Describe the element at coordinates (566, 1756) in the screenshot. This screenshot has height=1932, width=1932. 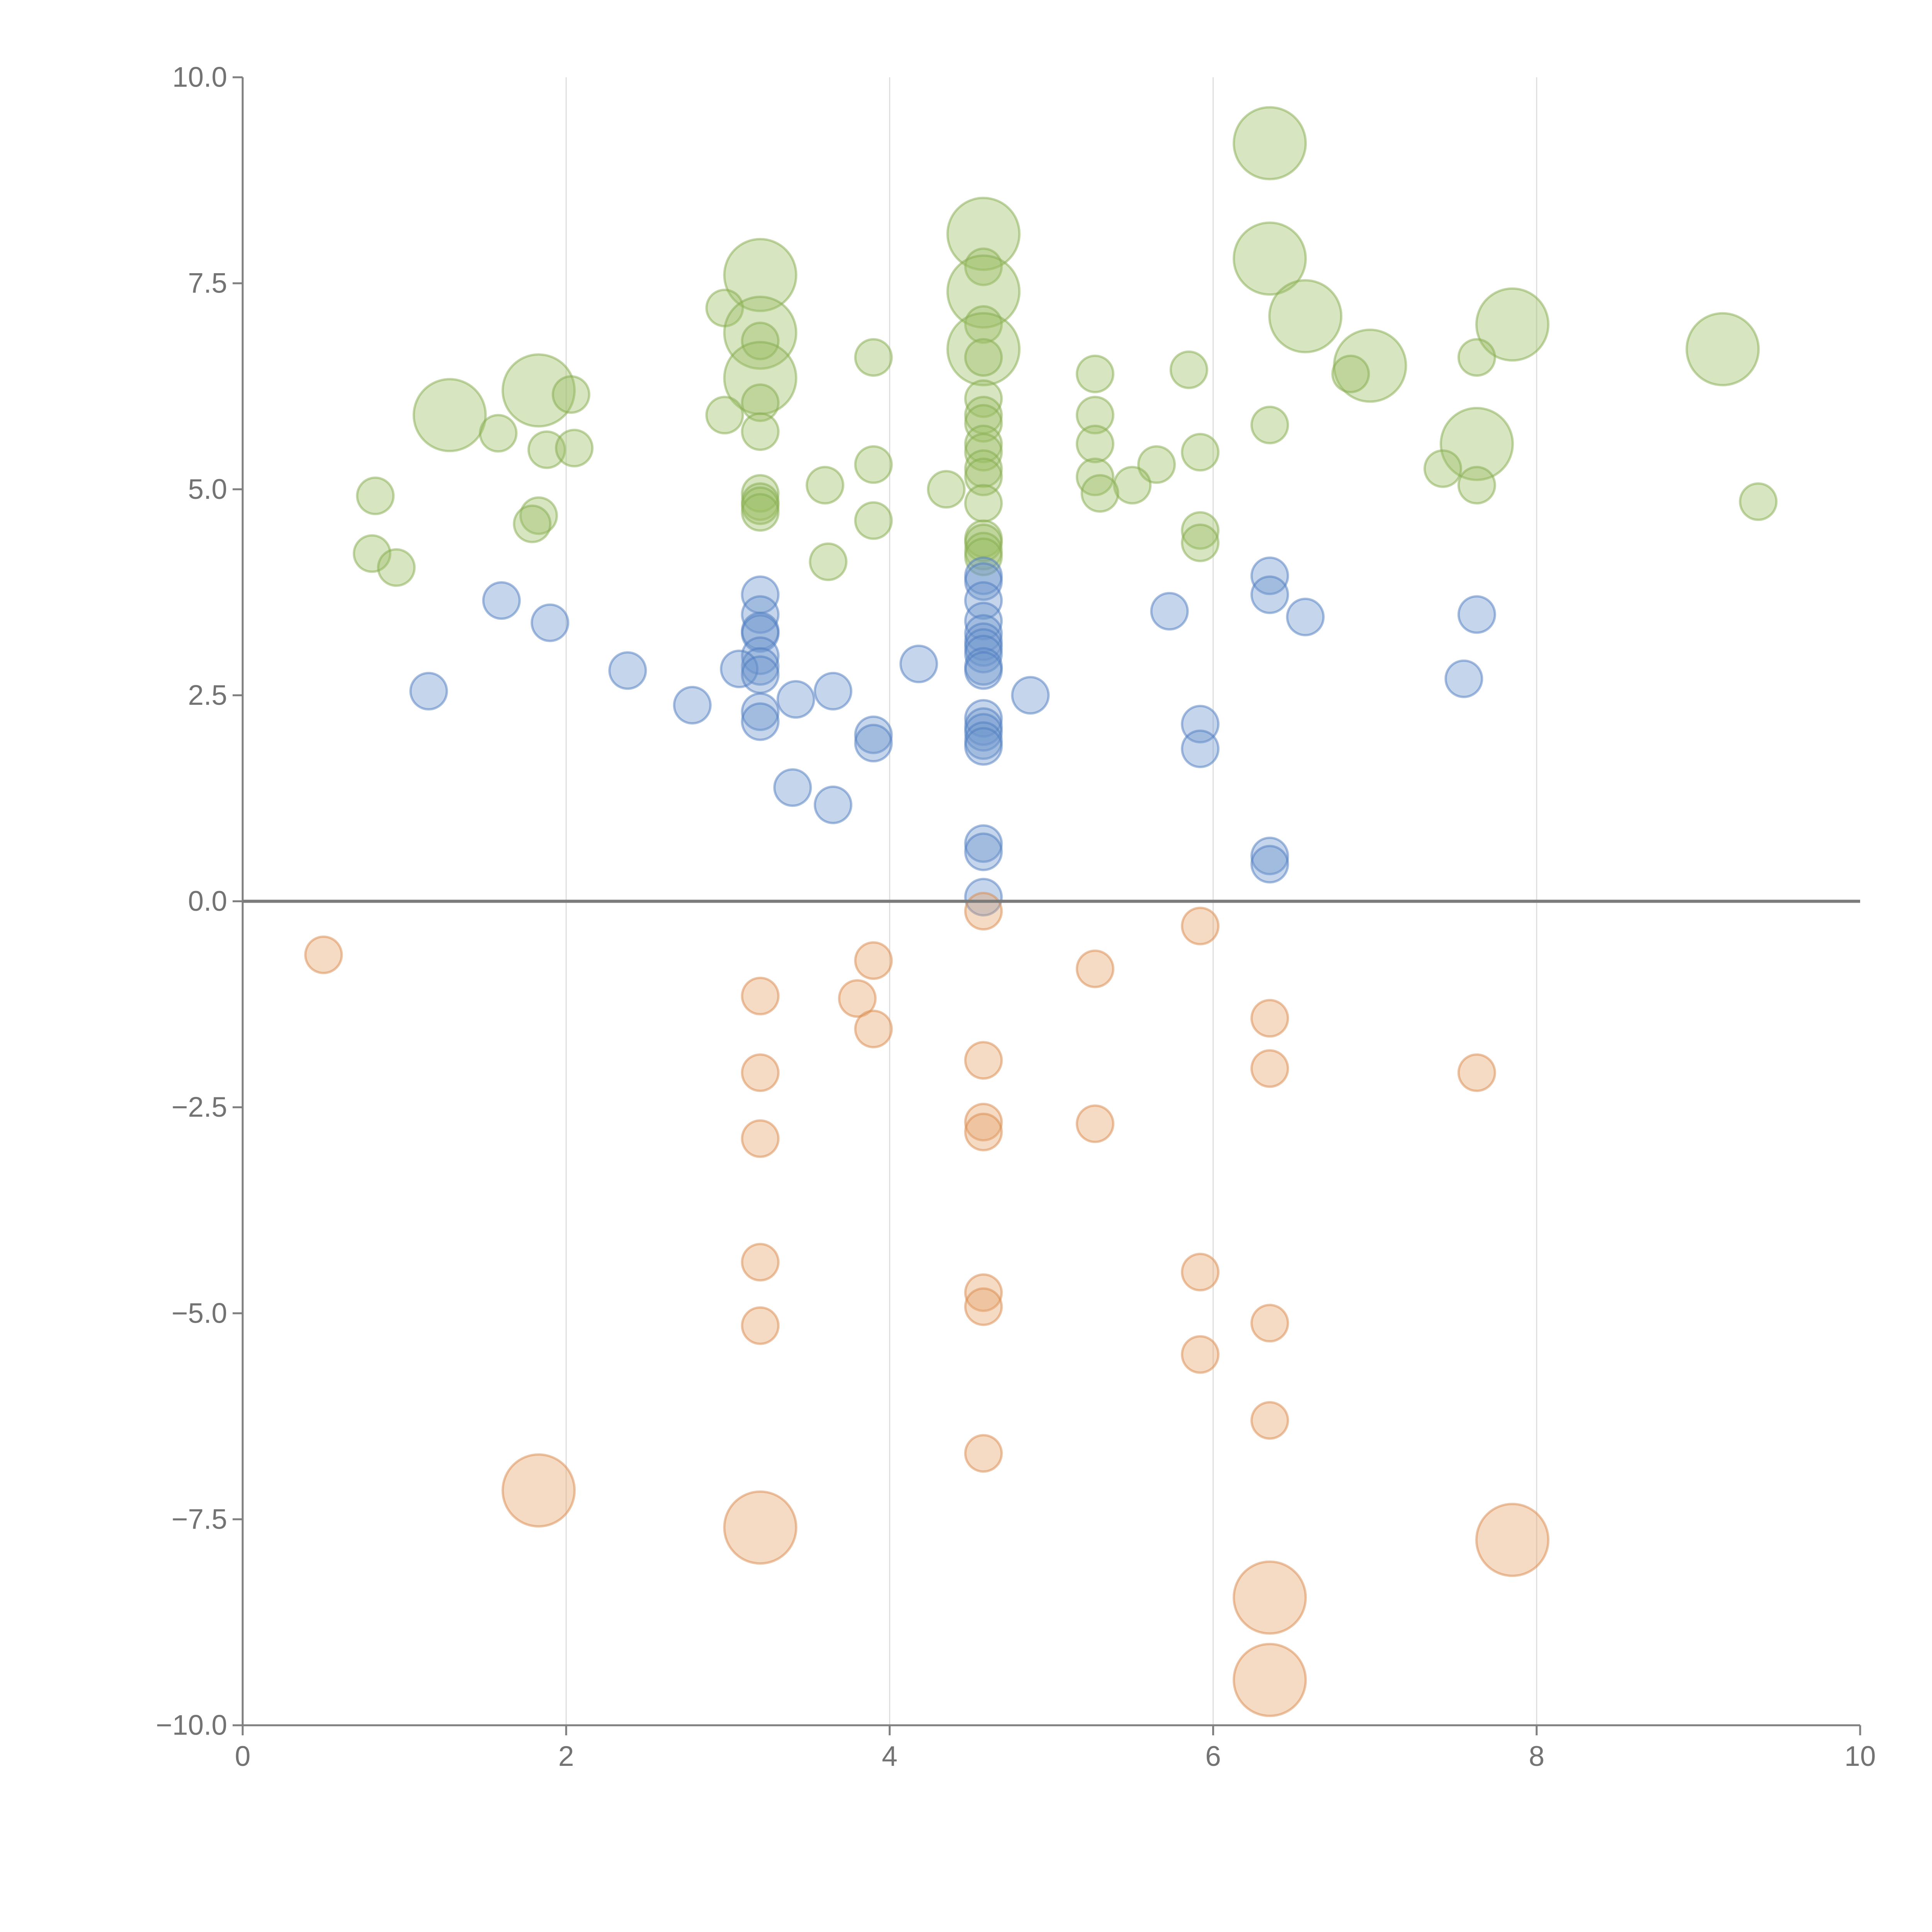
I see `x-tick-label: 2` at that location.